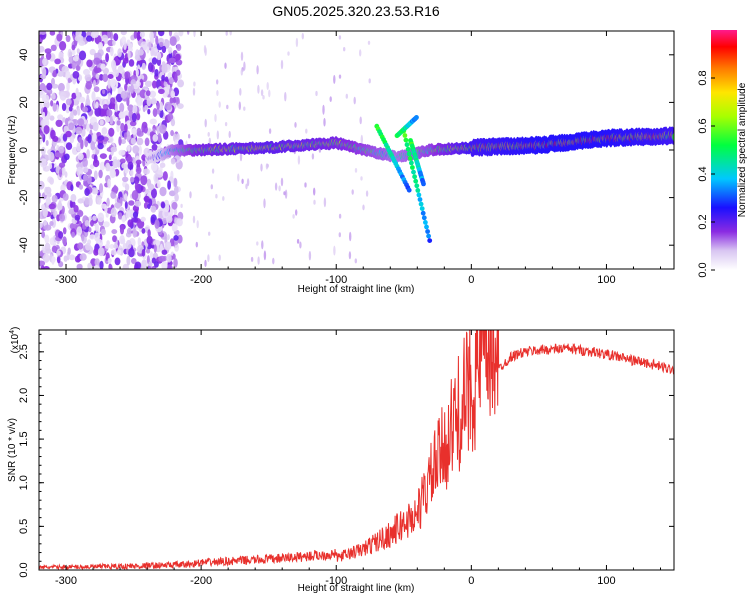 The height and width of the screenshot is (600, 750). Describe the element at coordinates (12, 450) in the screenshot. I see `snr-ylabel: SNR (10 * v/v)` at that location.